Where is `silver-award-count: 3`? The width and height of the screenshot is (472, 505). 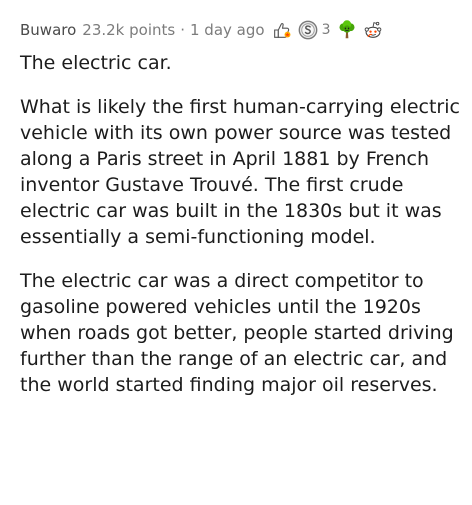 silver-award-count: 3 is located at coordinates (326, 30).